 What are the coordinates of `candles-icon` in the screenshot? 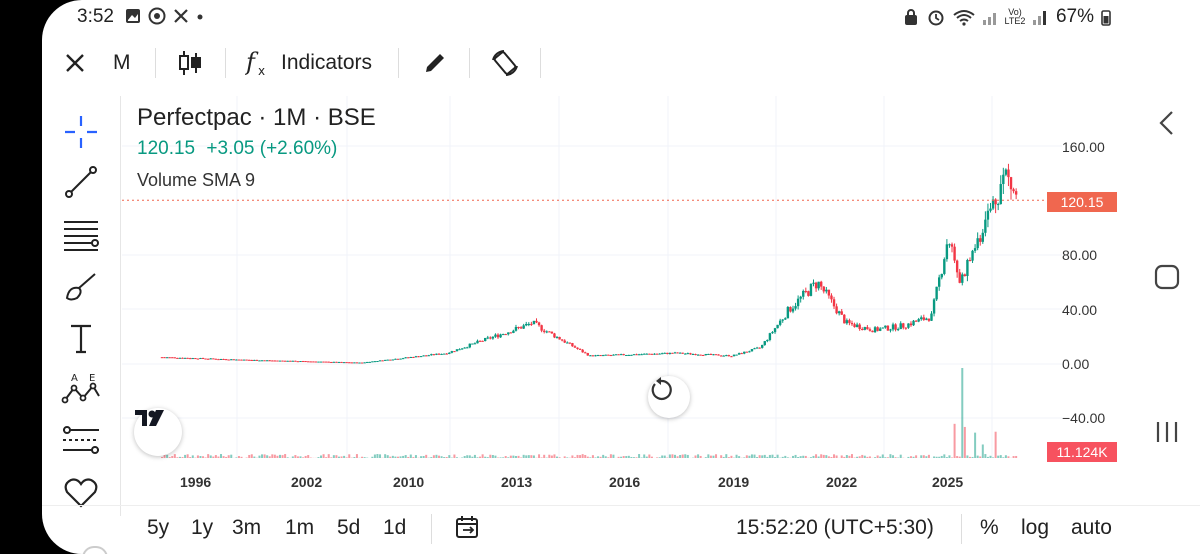 It's located at (190, 63).